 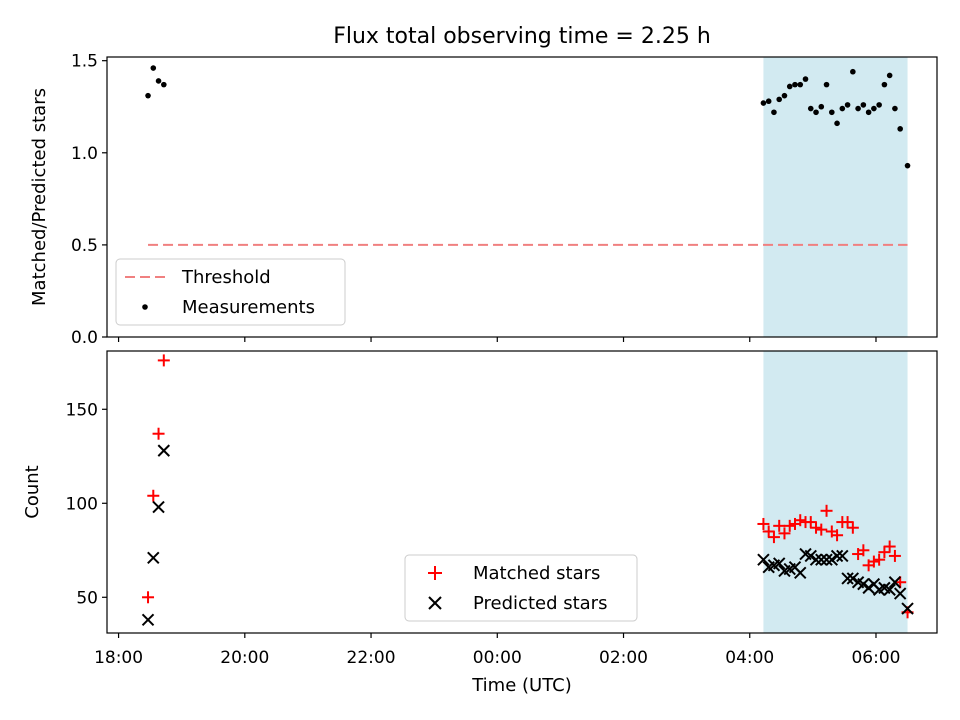 I want to click on legend-predicted-swatch, so click(x=435, y=603).